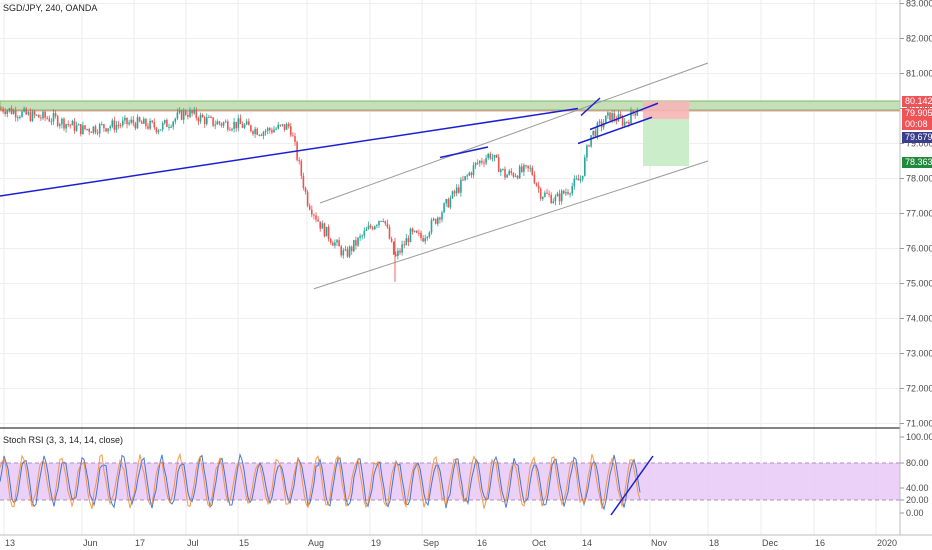  I want to click on price-label-box, so click(917, 101).